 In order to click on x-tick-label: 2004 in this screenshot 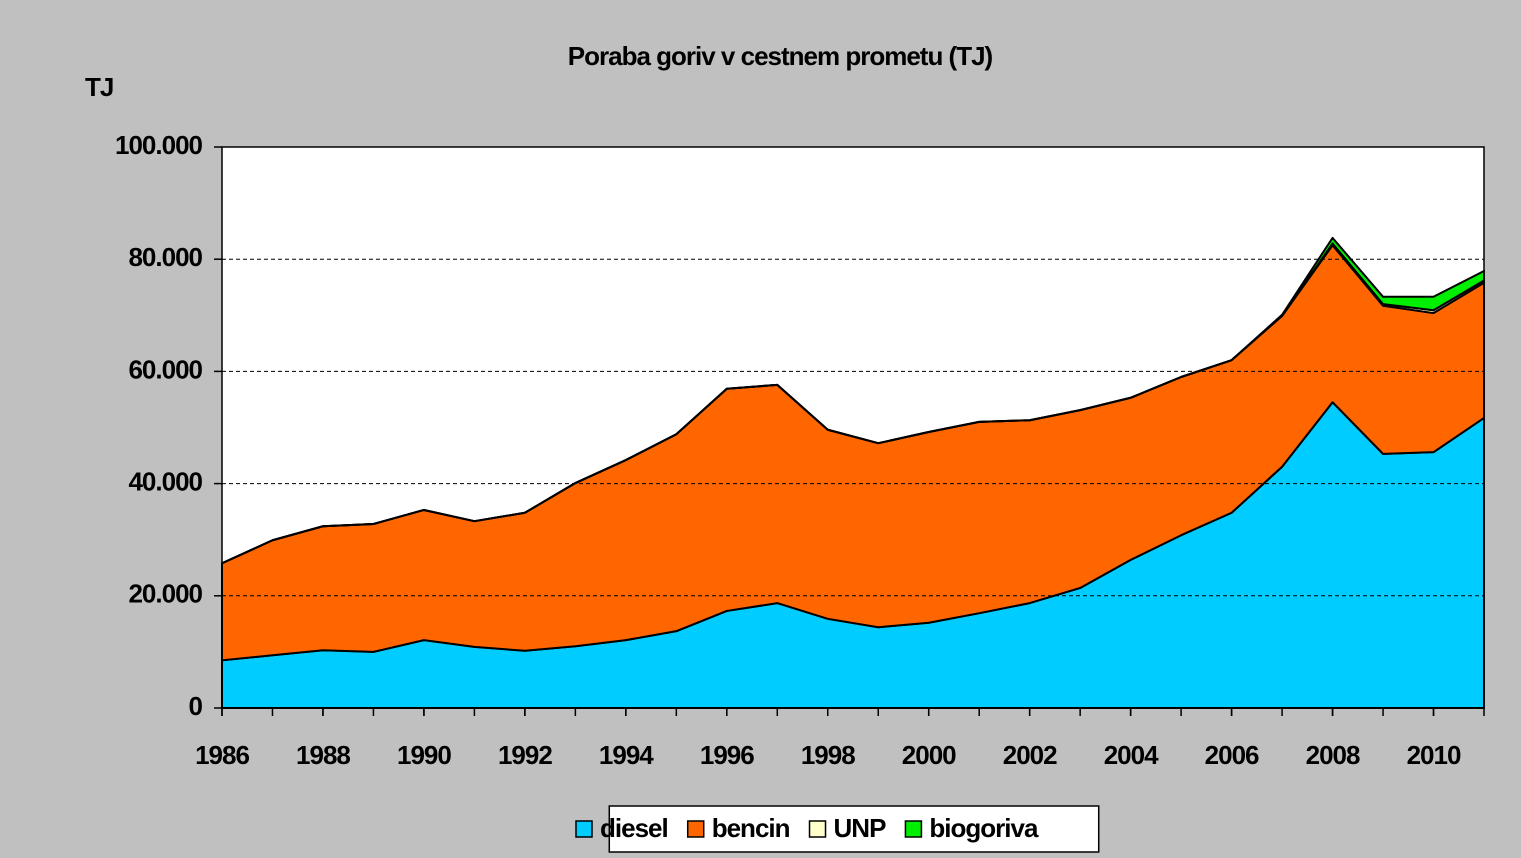, I will do `click(1131, 755)`.